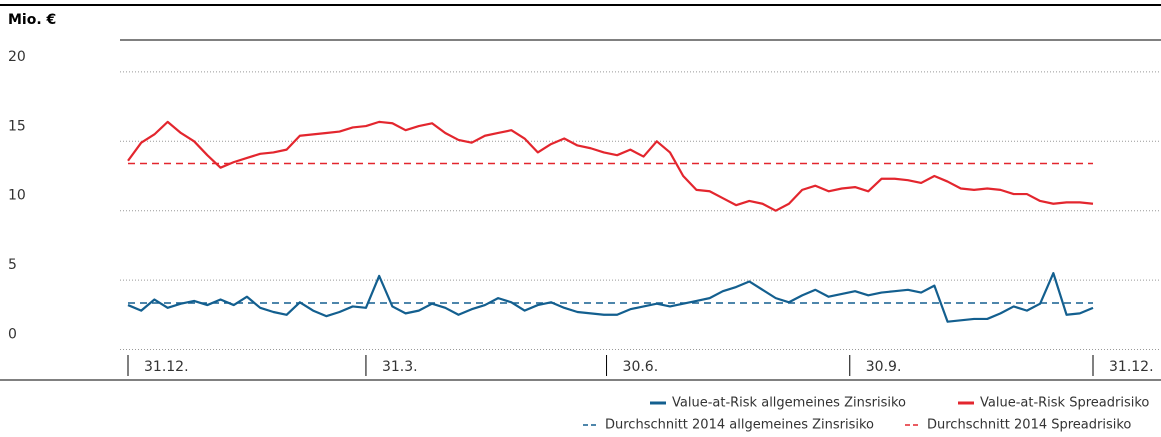  Describe the element at coordinates (641, 367) in the screenshot. I see `x-tick-label: 30.6.` at that location.